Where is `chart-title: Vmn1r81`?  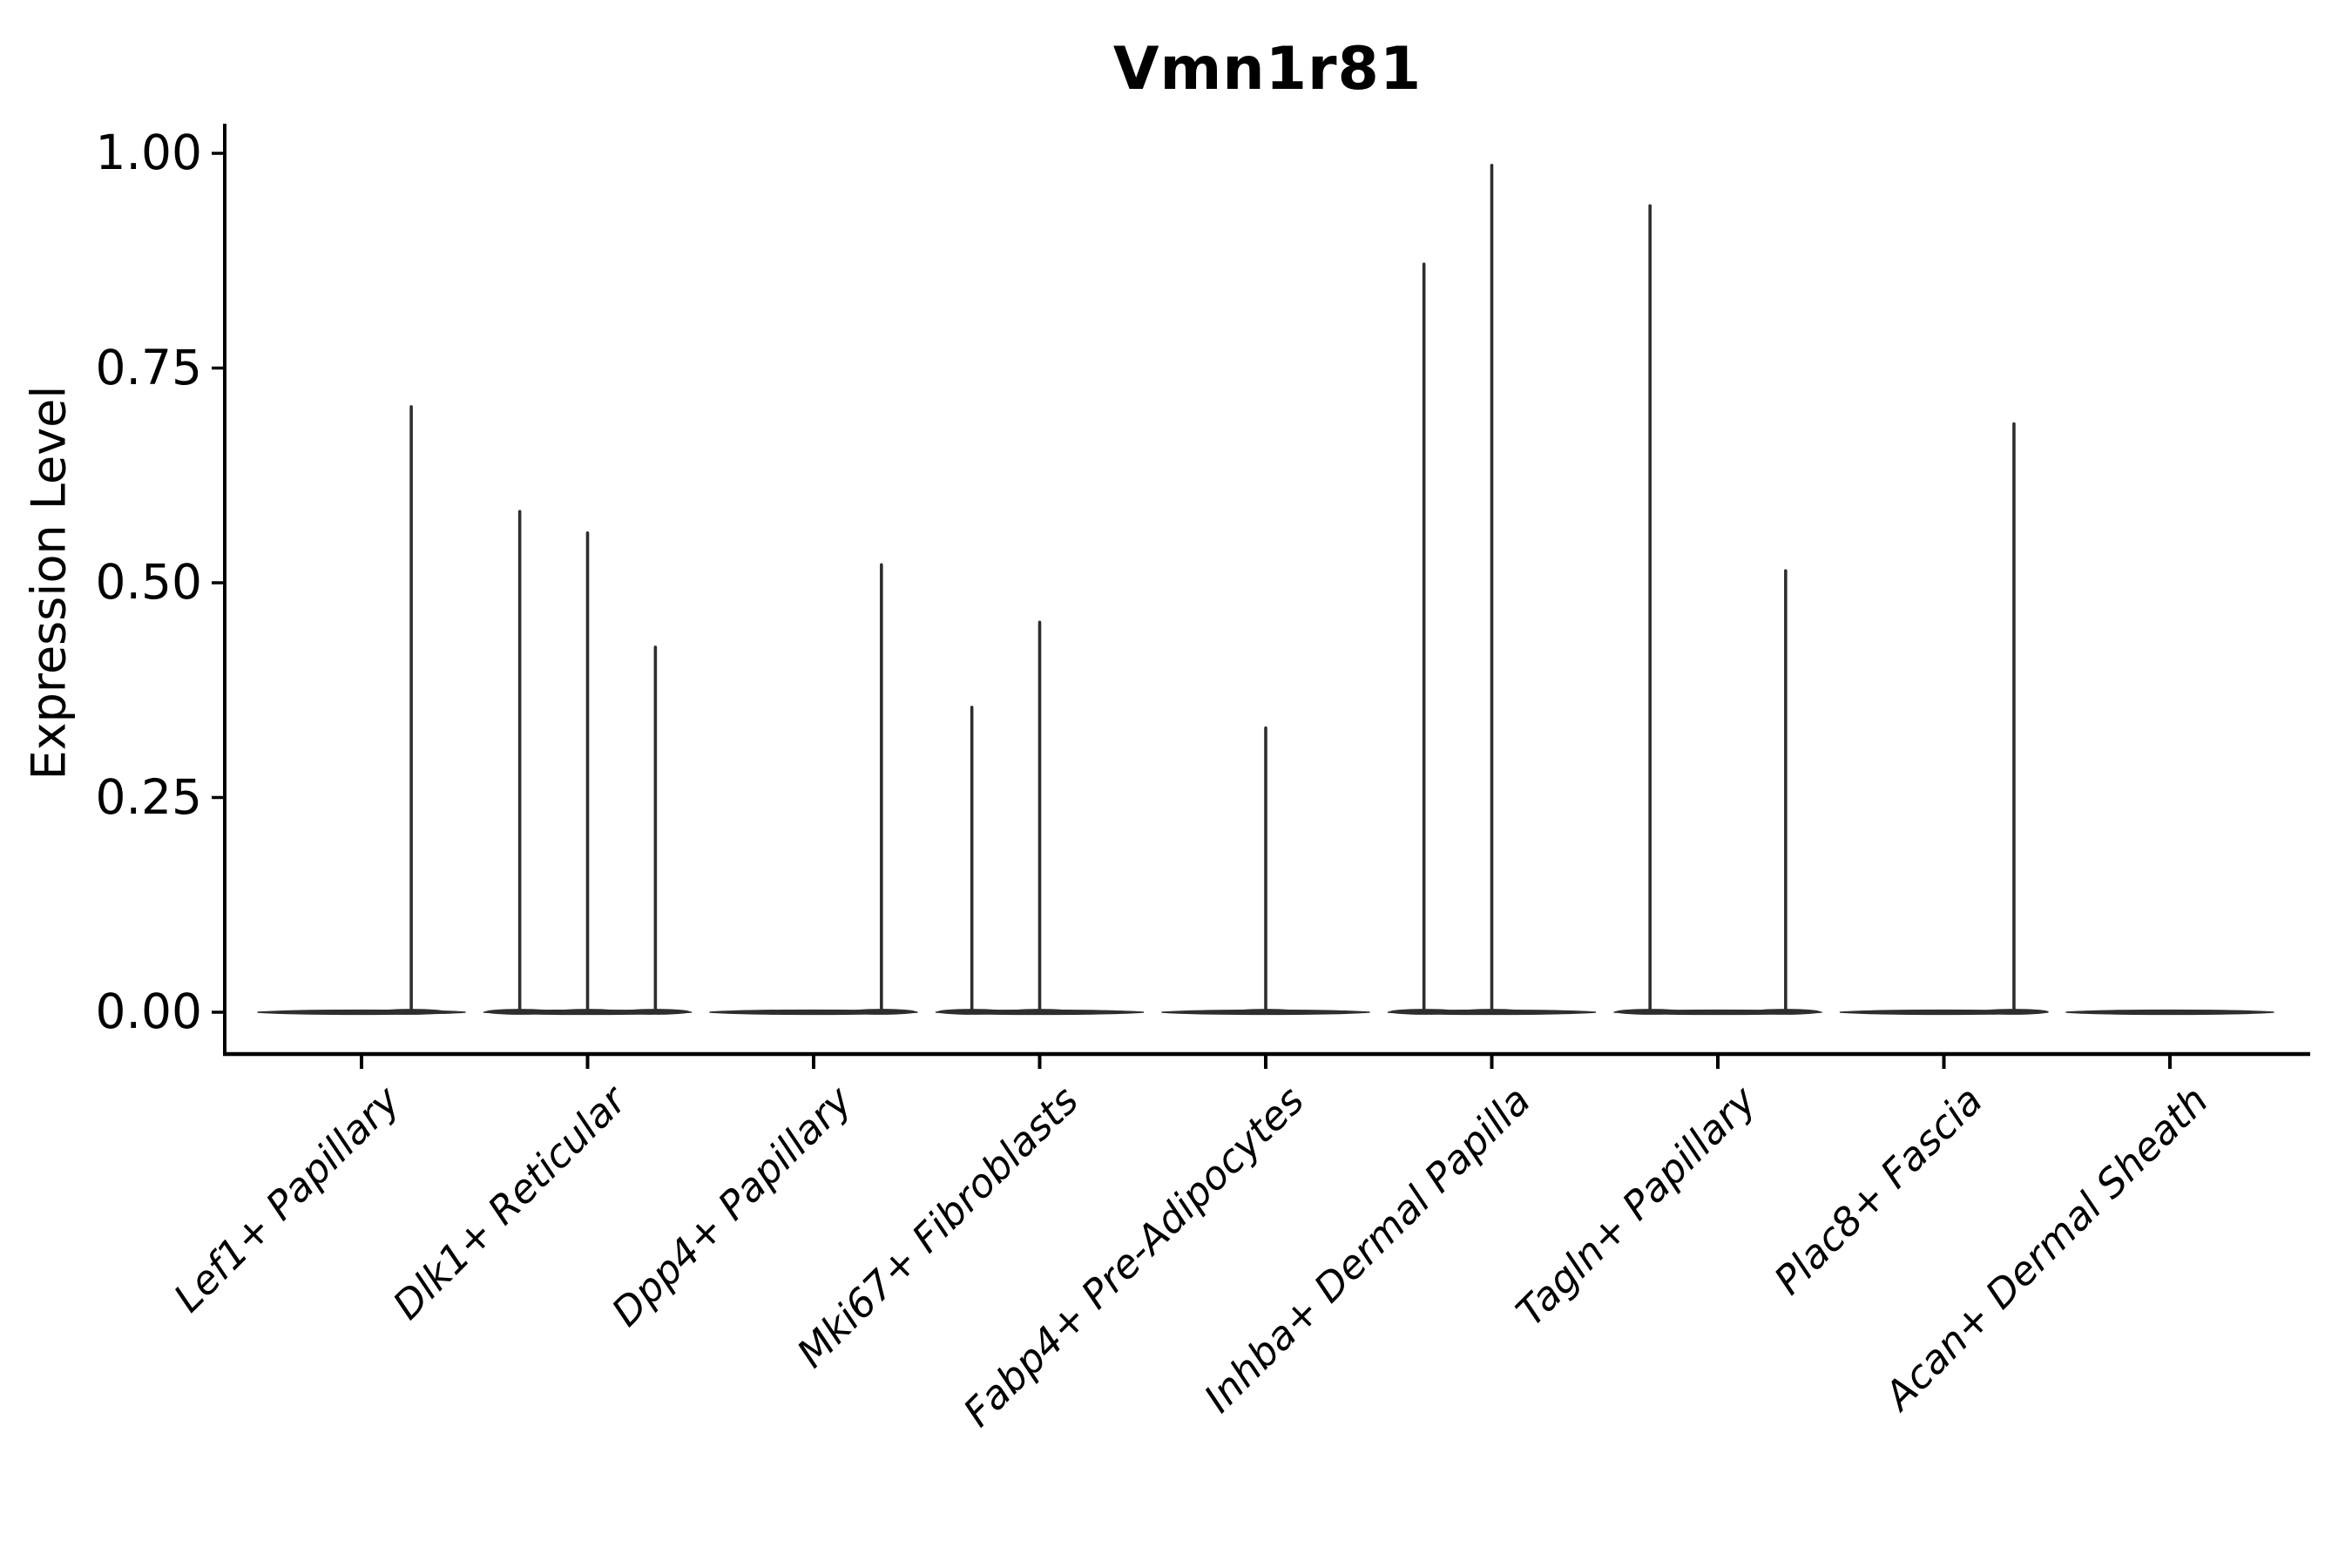 chart-title: Vmn1r81 is located at coordinates (1267, 69).